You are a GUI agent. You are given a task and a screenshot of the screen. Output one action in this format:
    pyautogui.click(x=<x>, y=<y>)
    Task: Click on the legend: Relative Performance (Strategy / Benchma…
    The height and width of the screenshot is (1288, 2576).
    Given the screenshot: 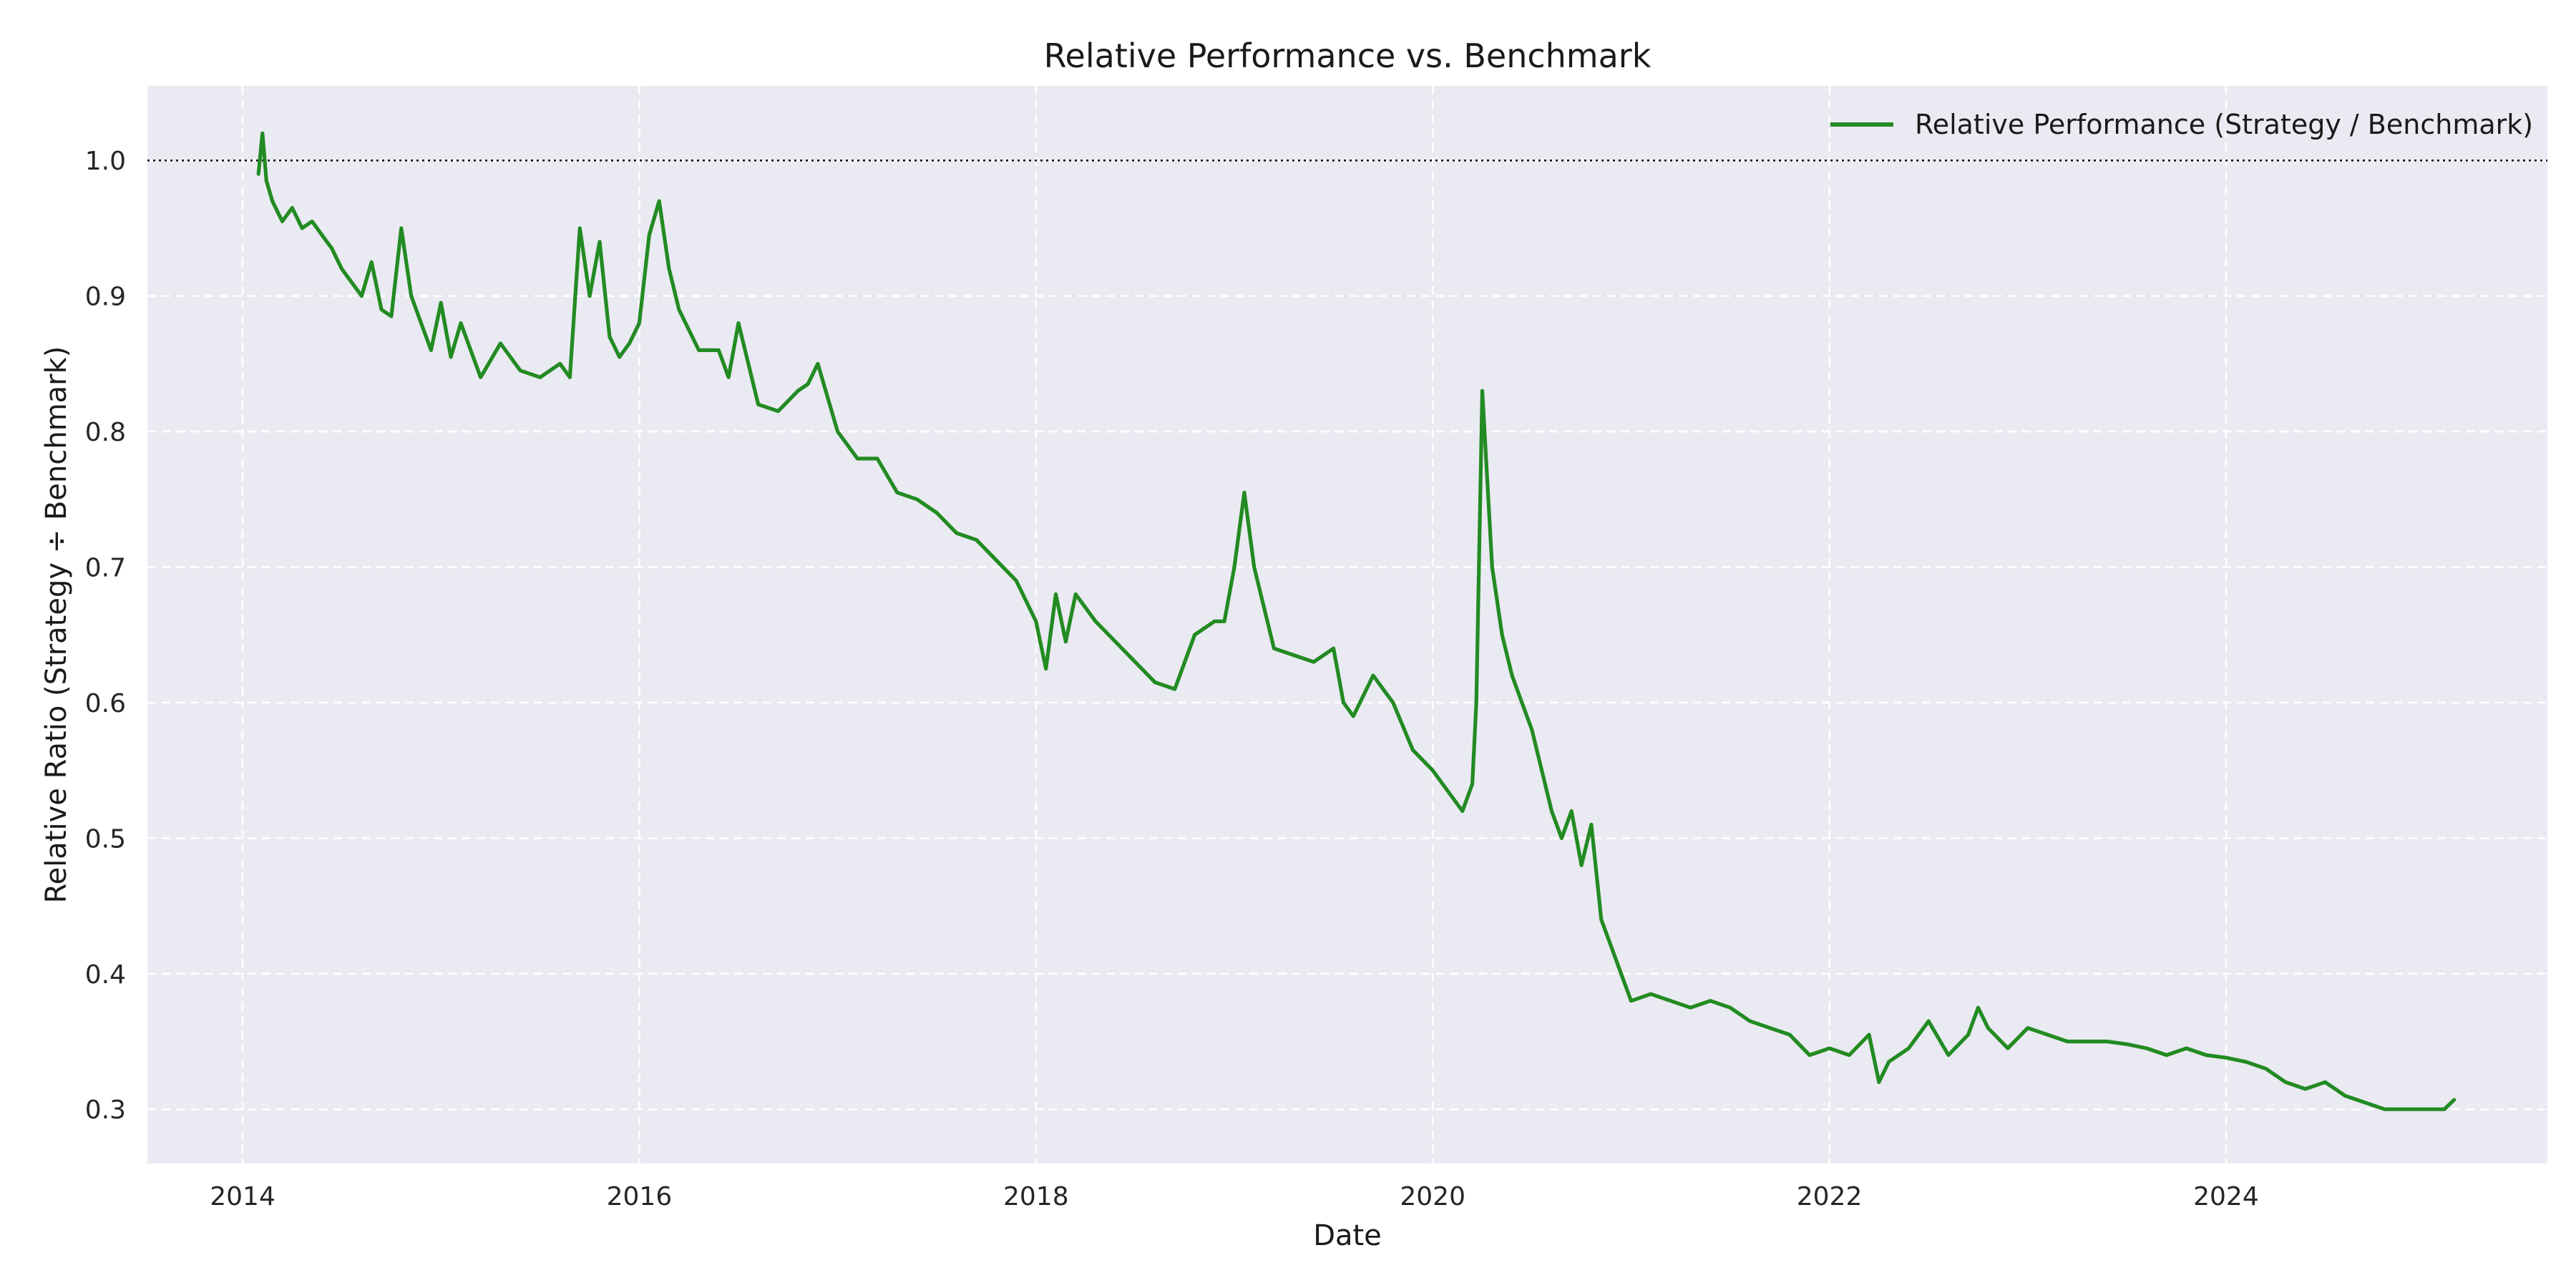 What is the action you would take?
    pyautogui.click(x=2181, y=124)
    